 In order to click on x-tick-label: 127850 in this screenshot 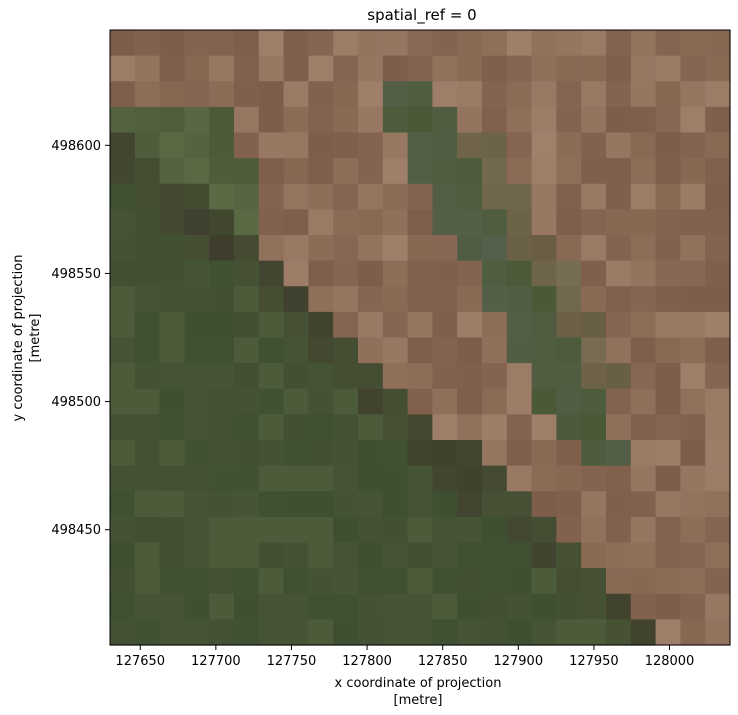, I will do `click(443, 661)`.